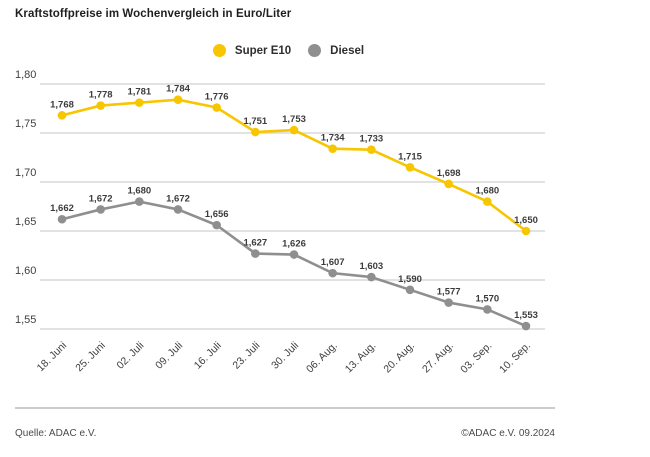 This screenshot has height=457, width=650. I want to click on data-point-label-super-e10: 1,733, so click(371, 139).